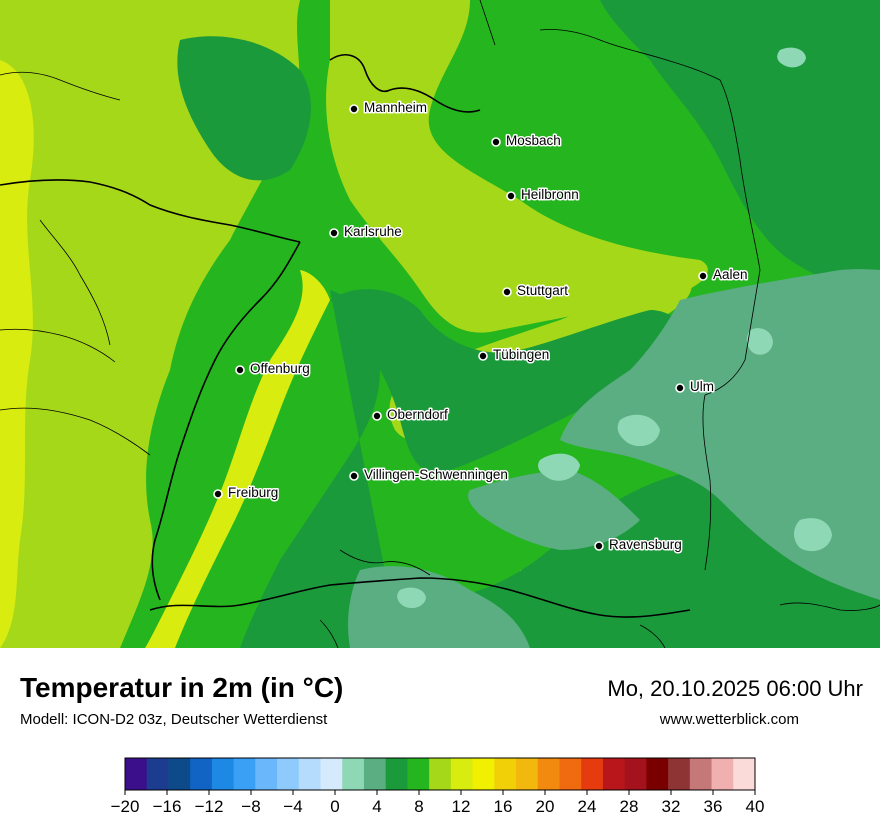  Describe the element at coordinates (280, 368) in the screenshot. I see `city-label: Offenburg` at that location.